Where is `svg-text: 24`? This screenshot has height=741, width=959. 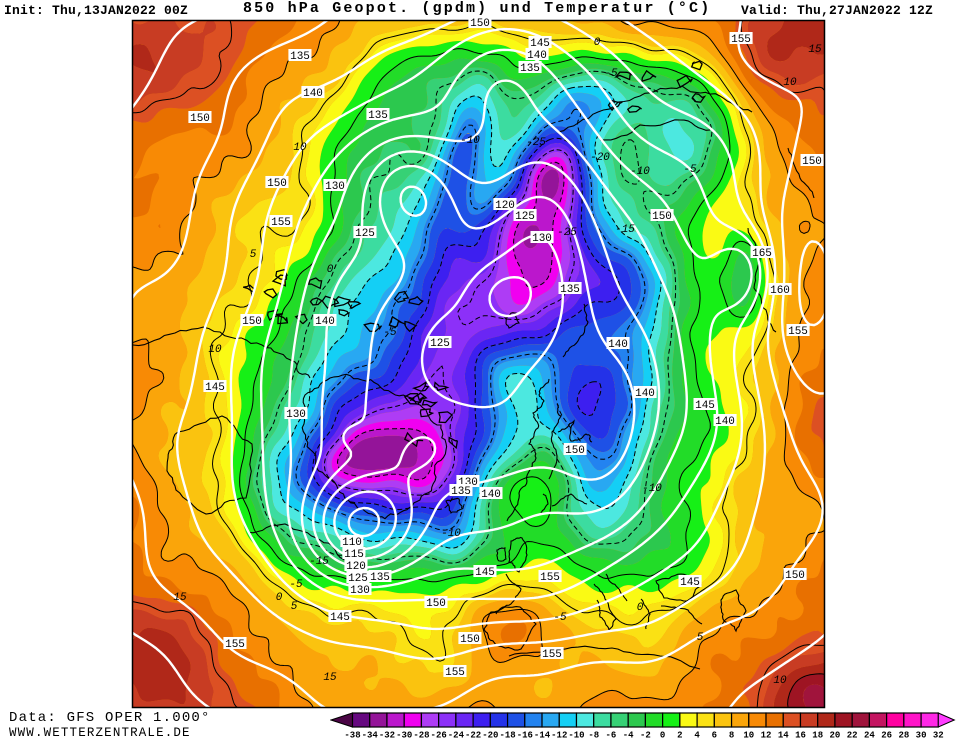
svg-text: 24 is located at coordinates (869, 736).